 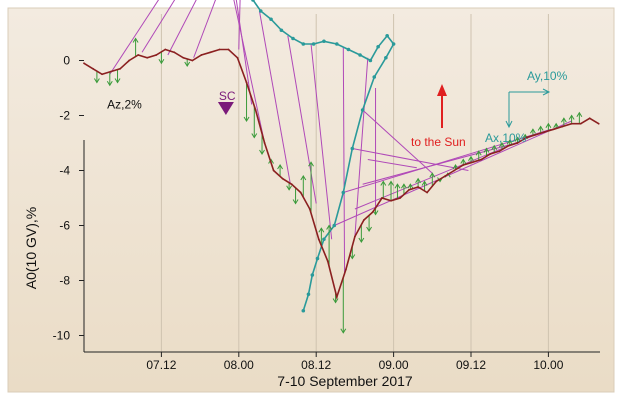 I want to click on x-tick-label: 07.12, so click(x=161, y=365).